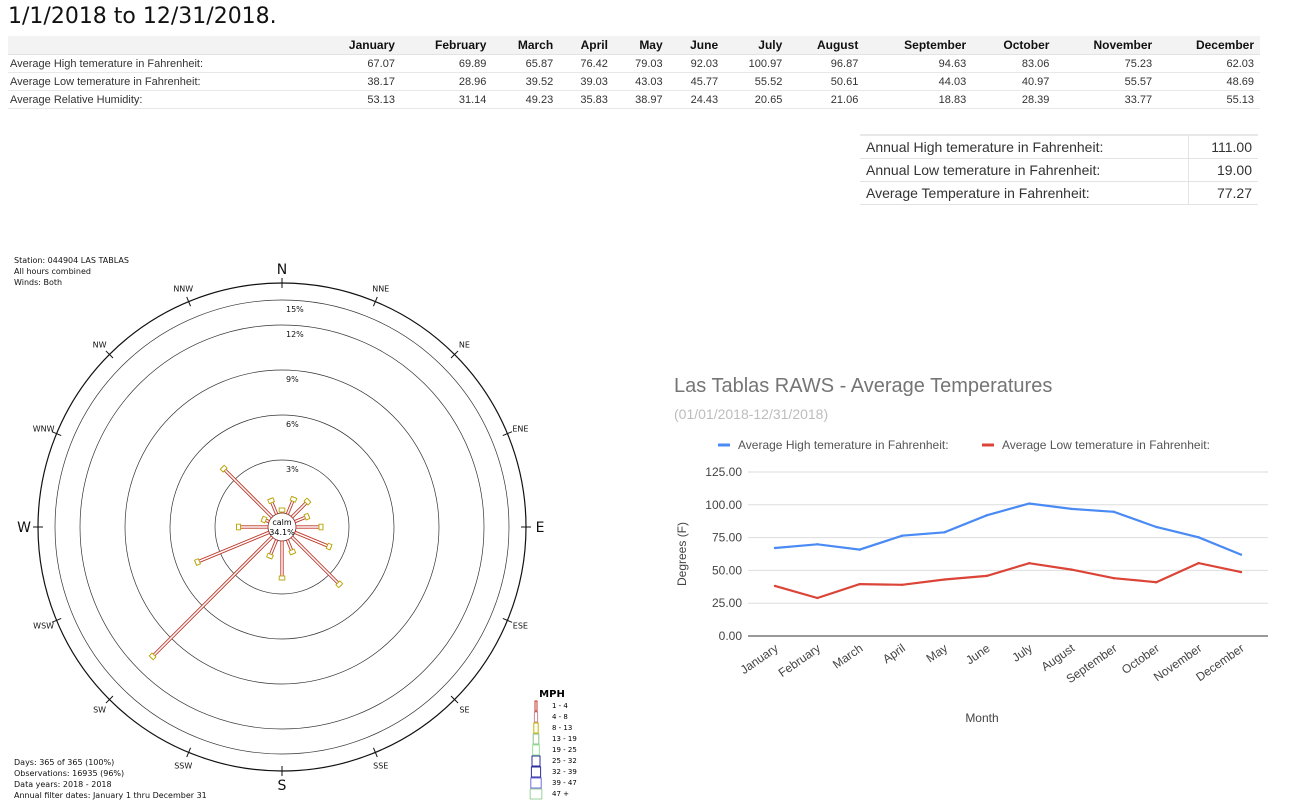  What do you see at coordinates (978, 654) in the screenshot?
I see `x-tick-label: June` at bounding box center [978, 654].